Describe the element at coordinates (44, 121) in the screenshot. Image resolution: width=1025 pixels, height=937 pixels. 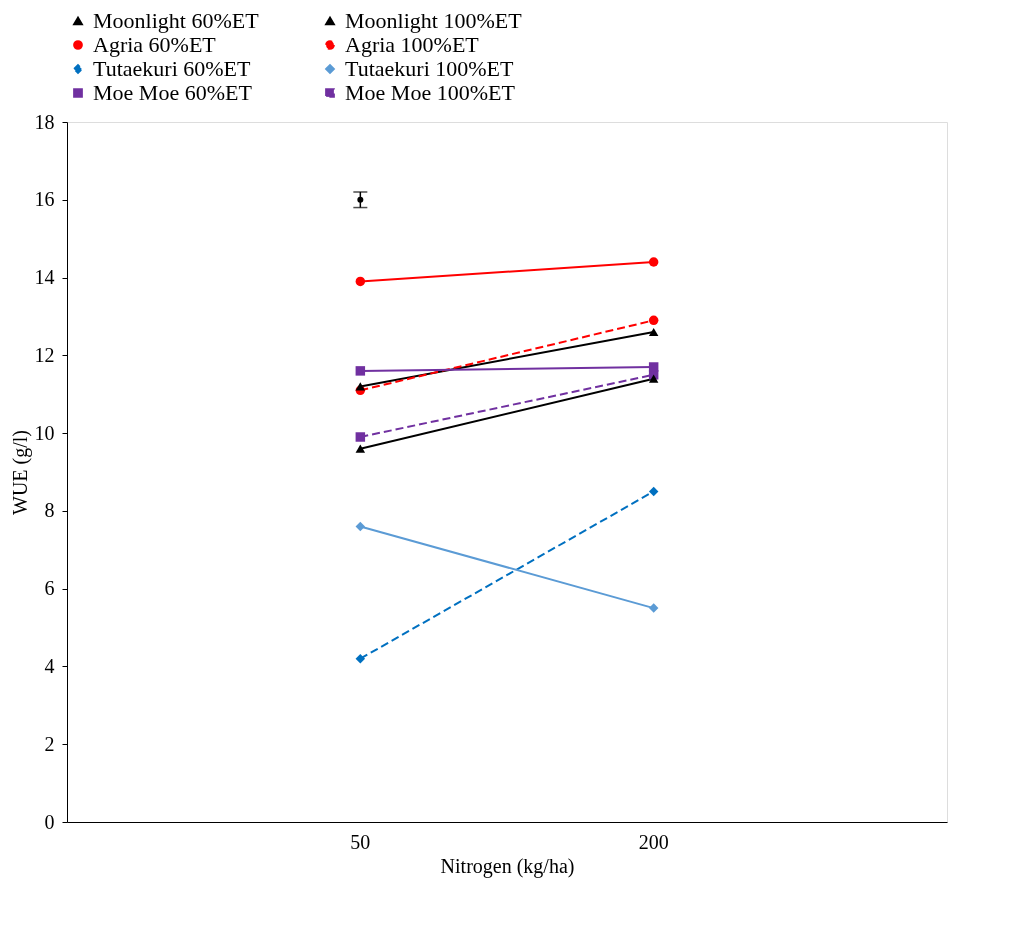
I see `y-tick-label: 18` at that location.